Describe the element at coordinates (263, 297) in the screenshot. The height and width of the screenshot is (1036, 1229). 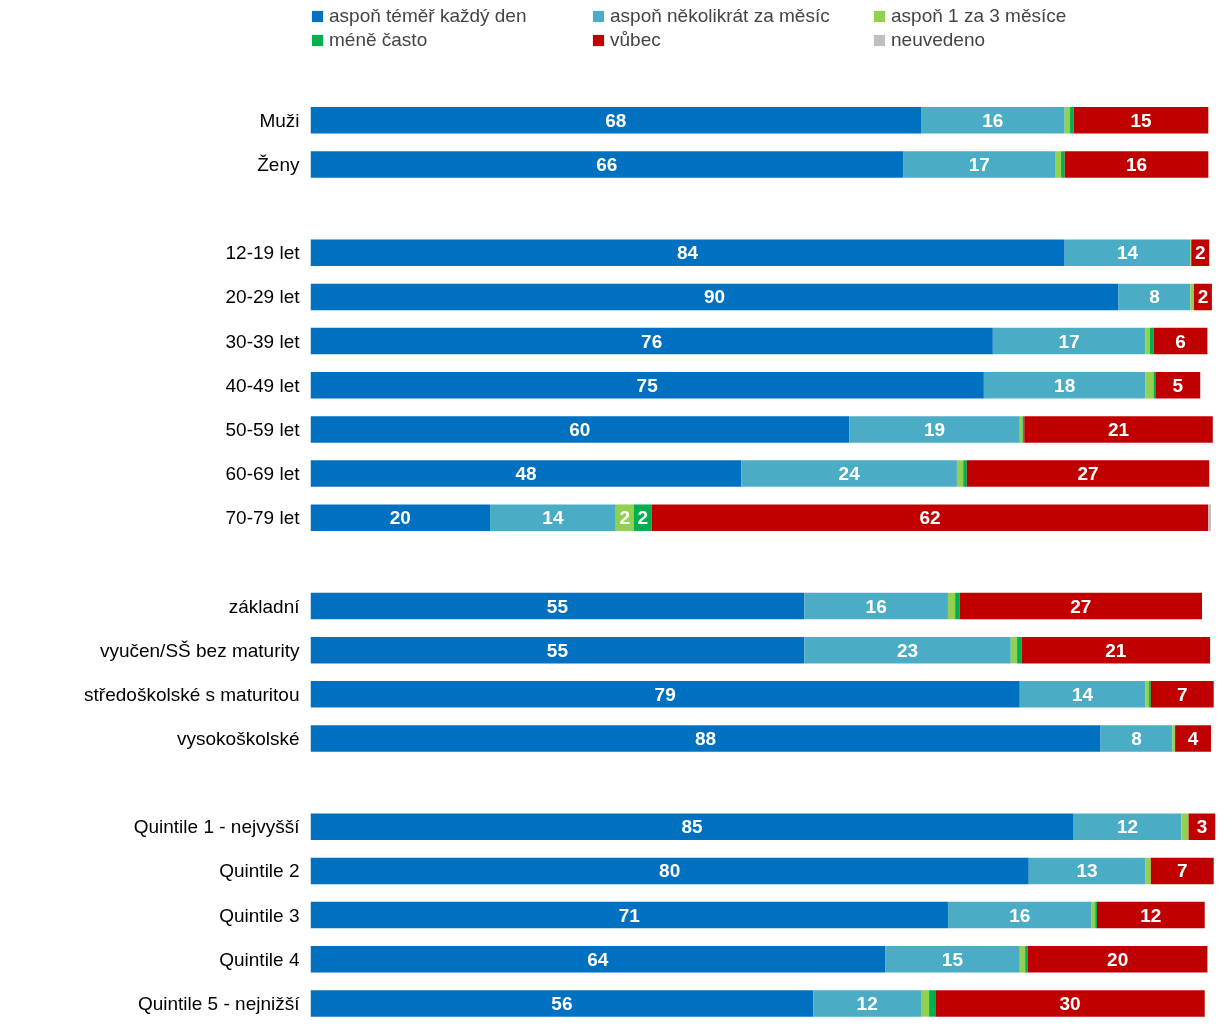
I see `y-tick-label: 20-29 let` at that location.